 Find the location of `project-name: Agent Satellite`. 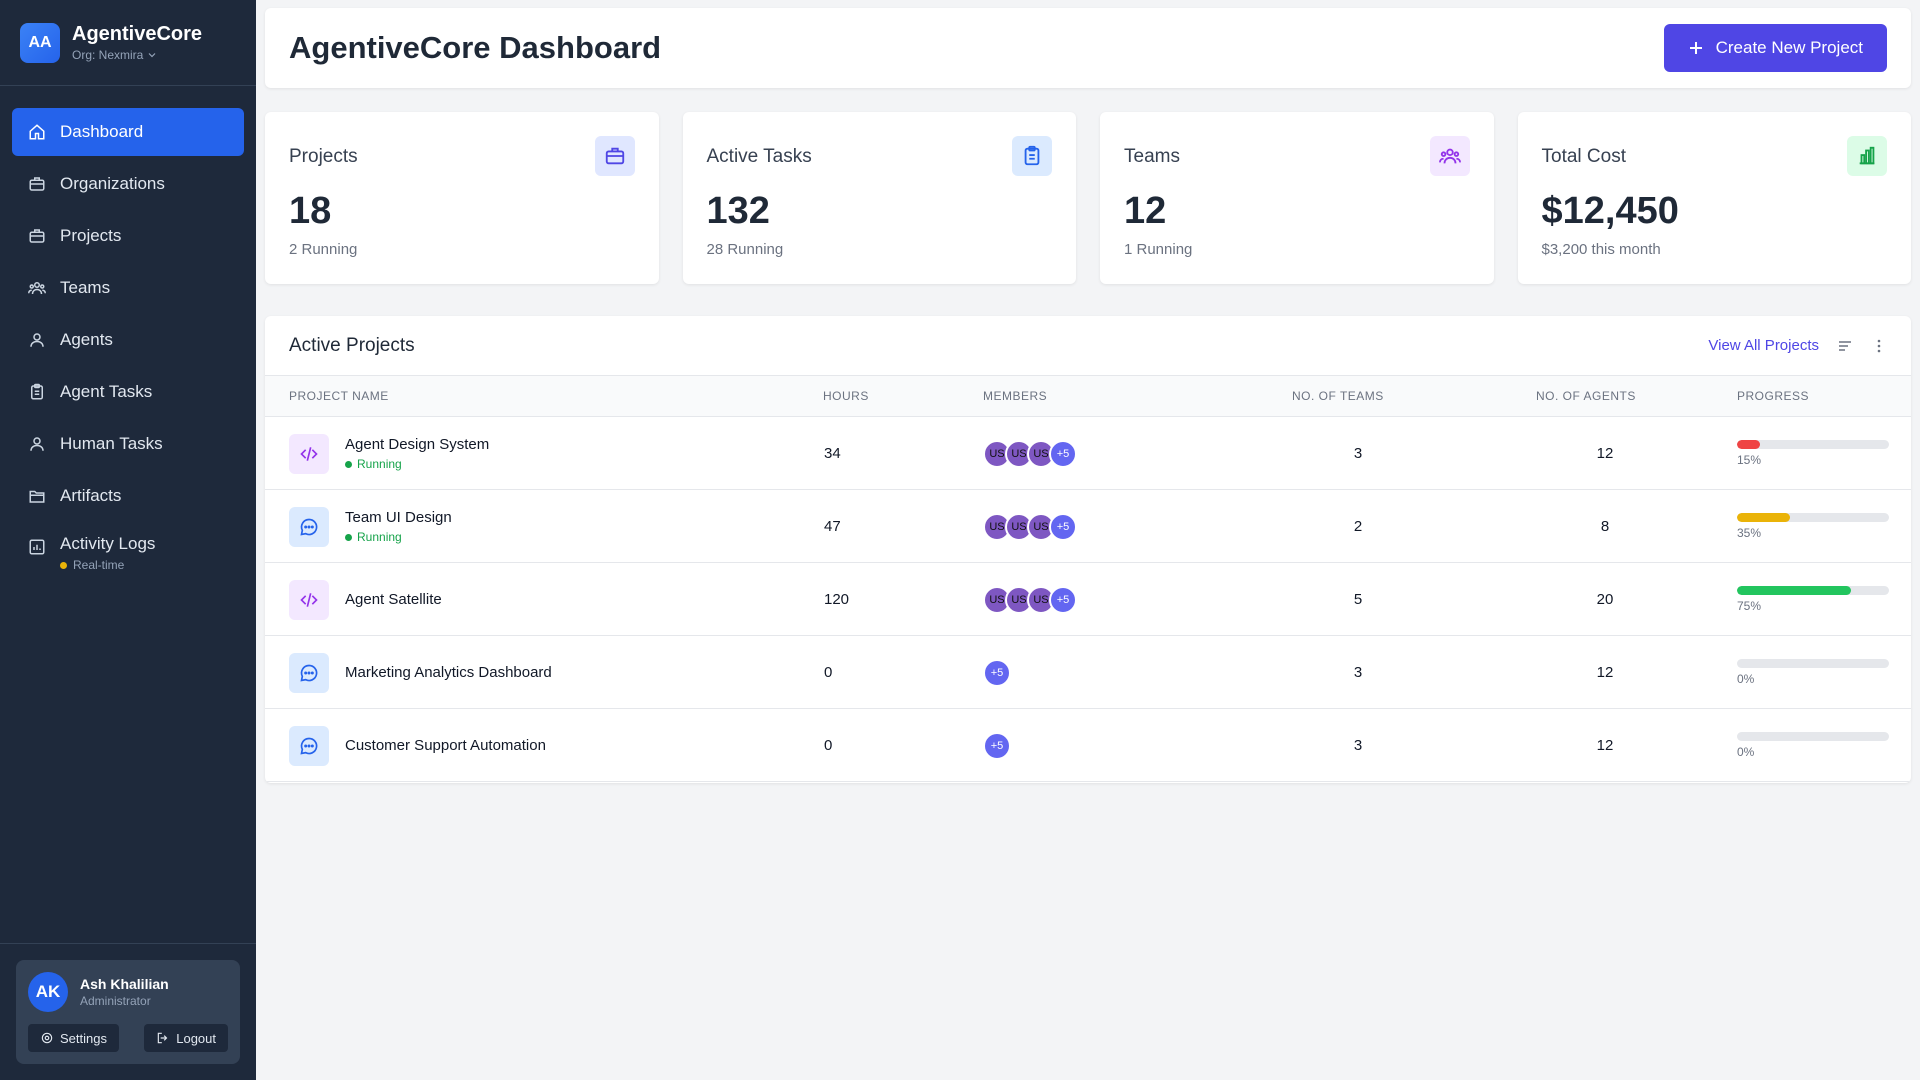

project-name: Agent Satellite is located at coordinates (393, 599).